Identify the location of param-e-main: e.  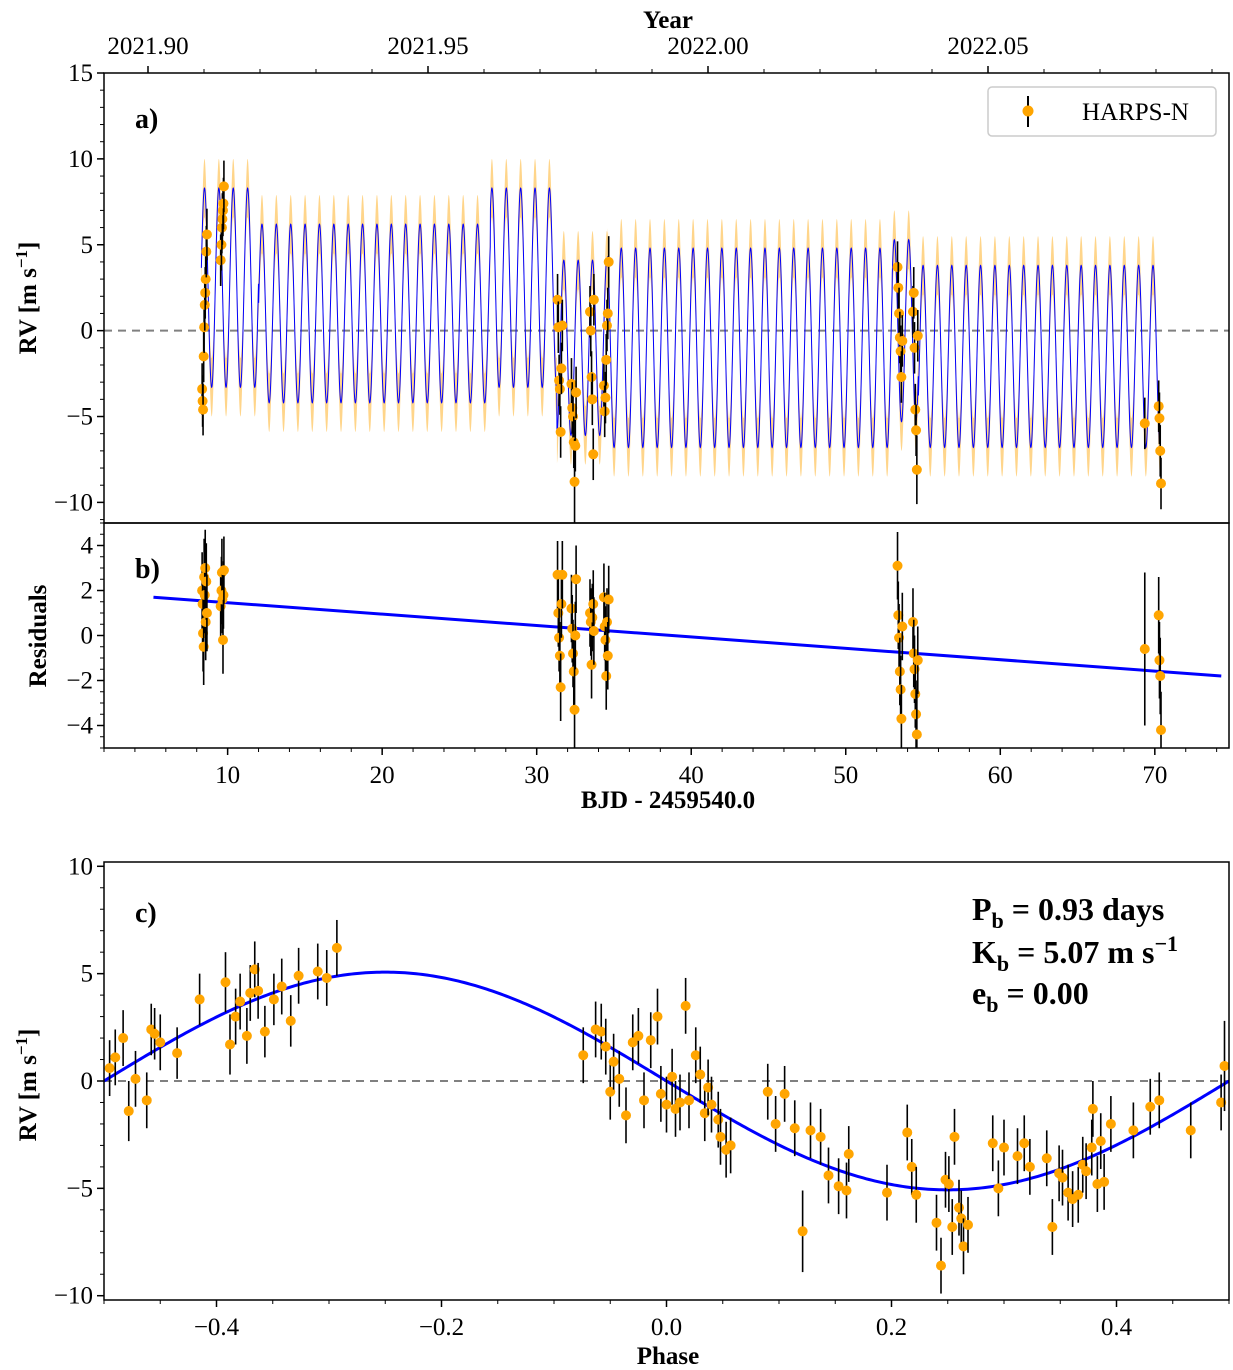
(979, 993).